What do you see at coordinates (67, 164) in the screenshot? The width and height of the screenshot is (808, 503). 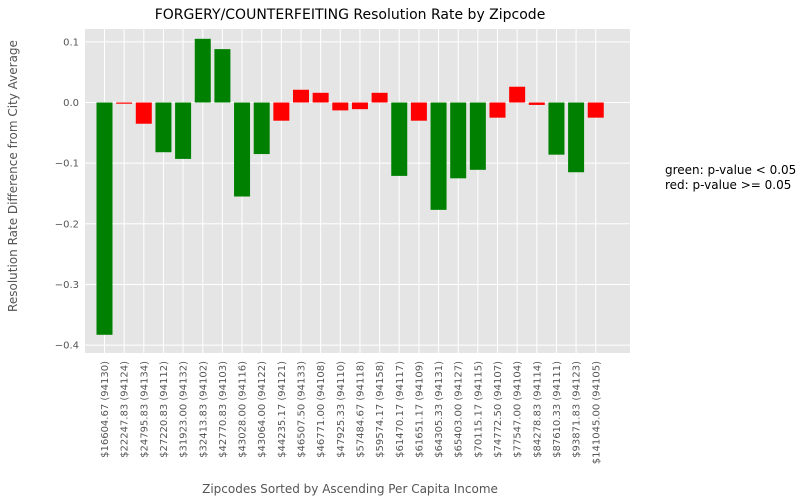 I see `y-tick-label: −0.1` at bounding box center [67, 164].